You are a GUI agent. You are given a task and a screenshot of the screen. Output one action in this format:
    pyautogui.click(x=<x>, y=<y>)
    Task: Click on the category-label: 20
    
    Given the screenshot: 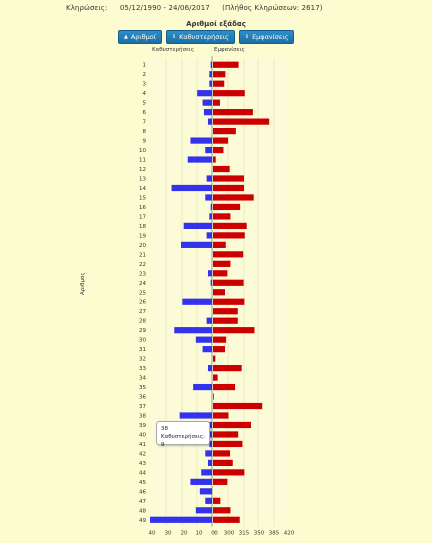 What is the action you would take?
    pyautogui.click(x=142, y=246)
    